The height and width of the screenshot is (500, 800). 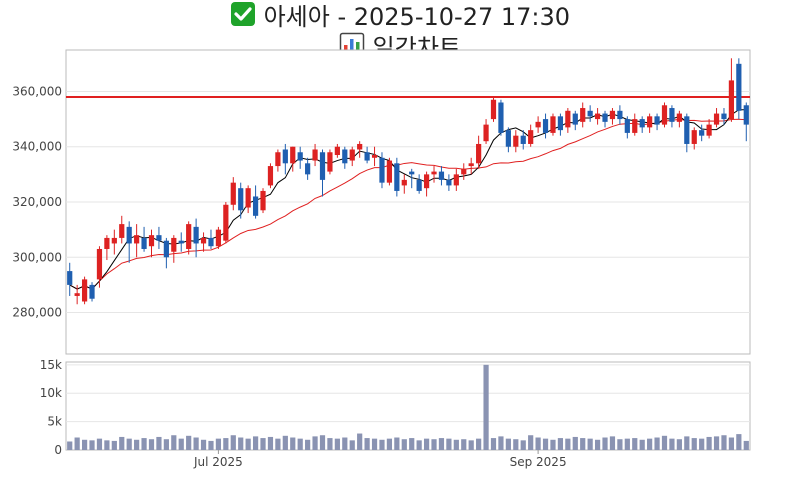 I want to click on volume-tick-label: 10k, so click(x=51, y=393).